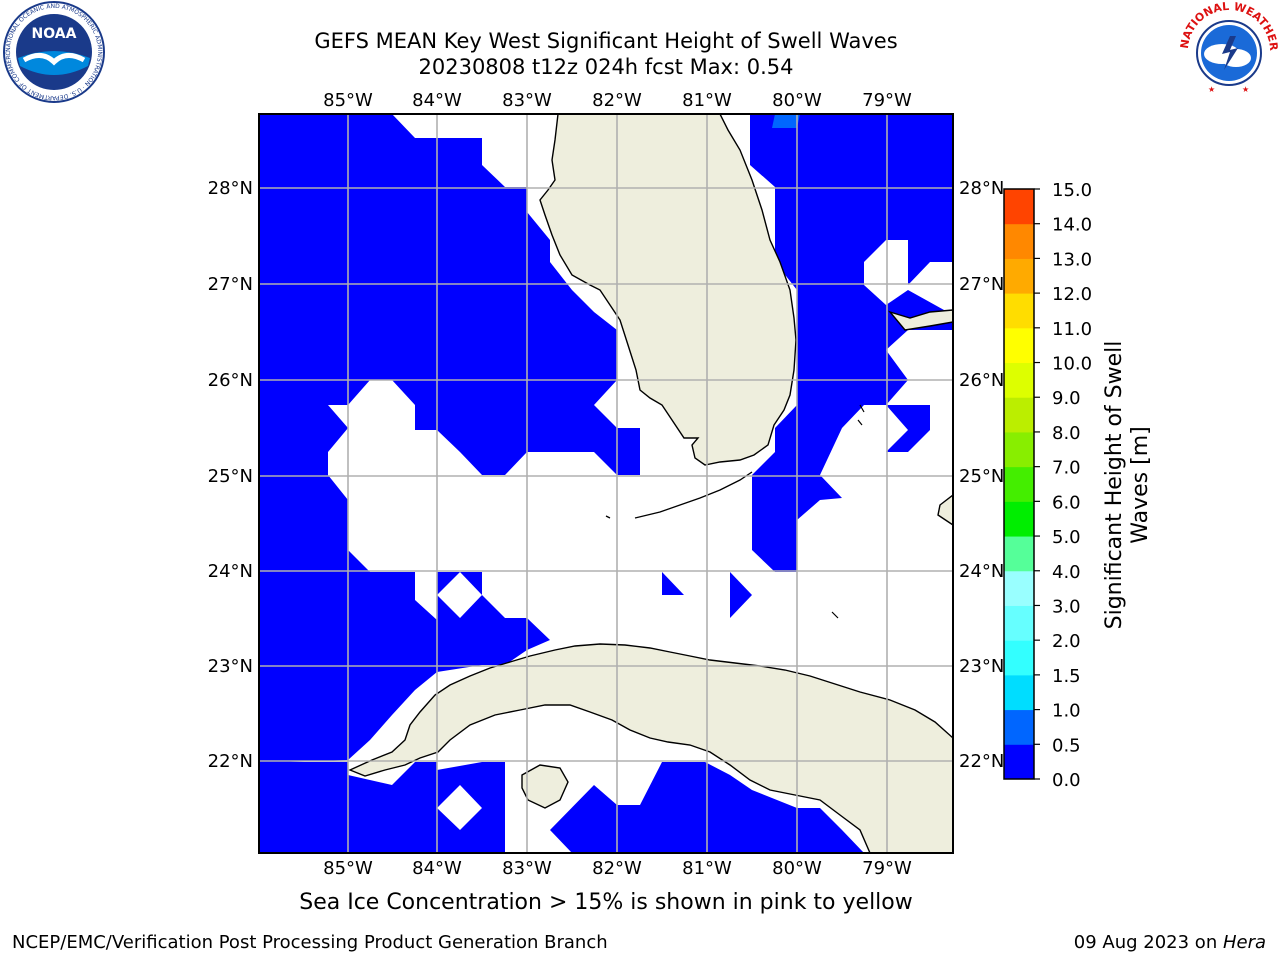  I want to click on land-grand-bahama, so click(920, 320).